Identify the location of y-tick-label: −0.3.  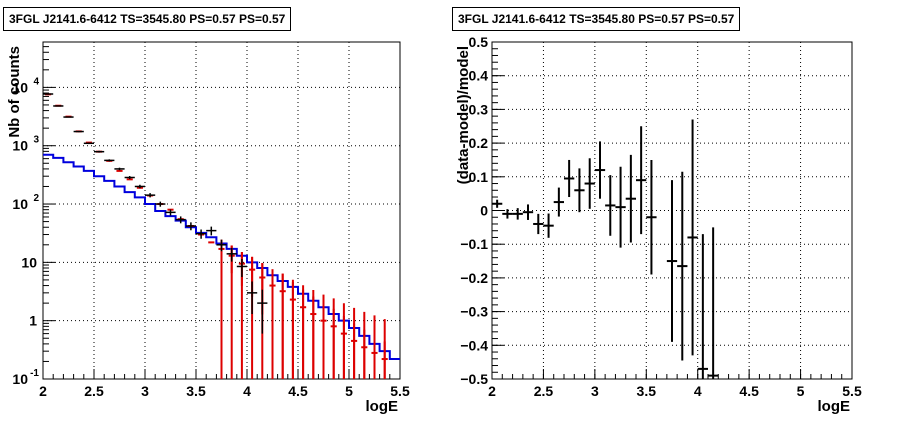
(474, 312).